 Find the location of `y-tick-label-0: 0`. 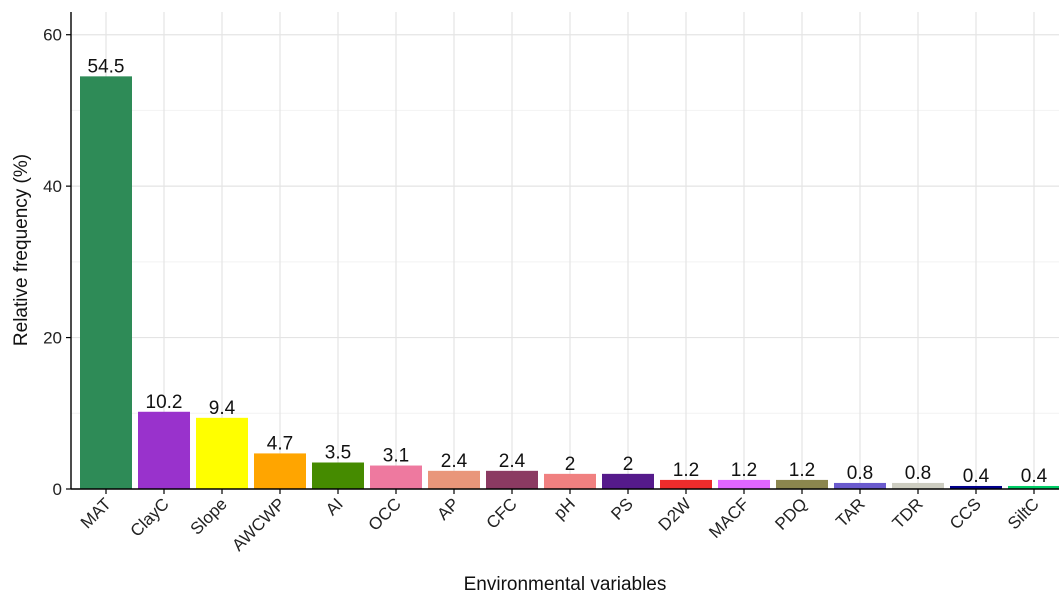

y-tick-label-0: 0 is located at coordinates (57, 489).